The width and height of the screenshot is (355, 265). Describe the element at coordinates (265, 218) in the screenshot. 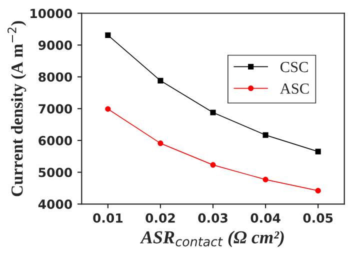

I see `x-tick-label: 0.04` at that location.